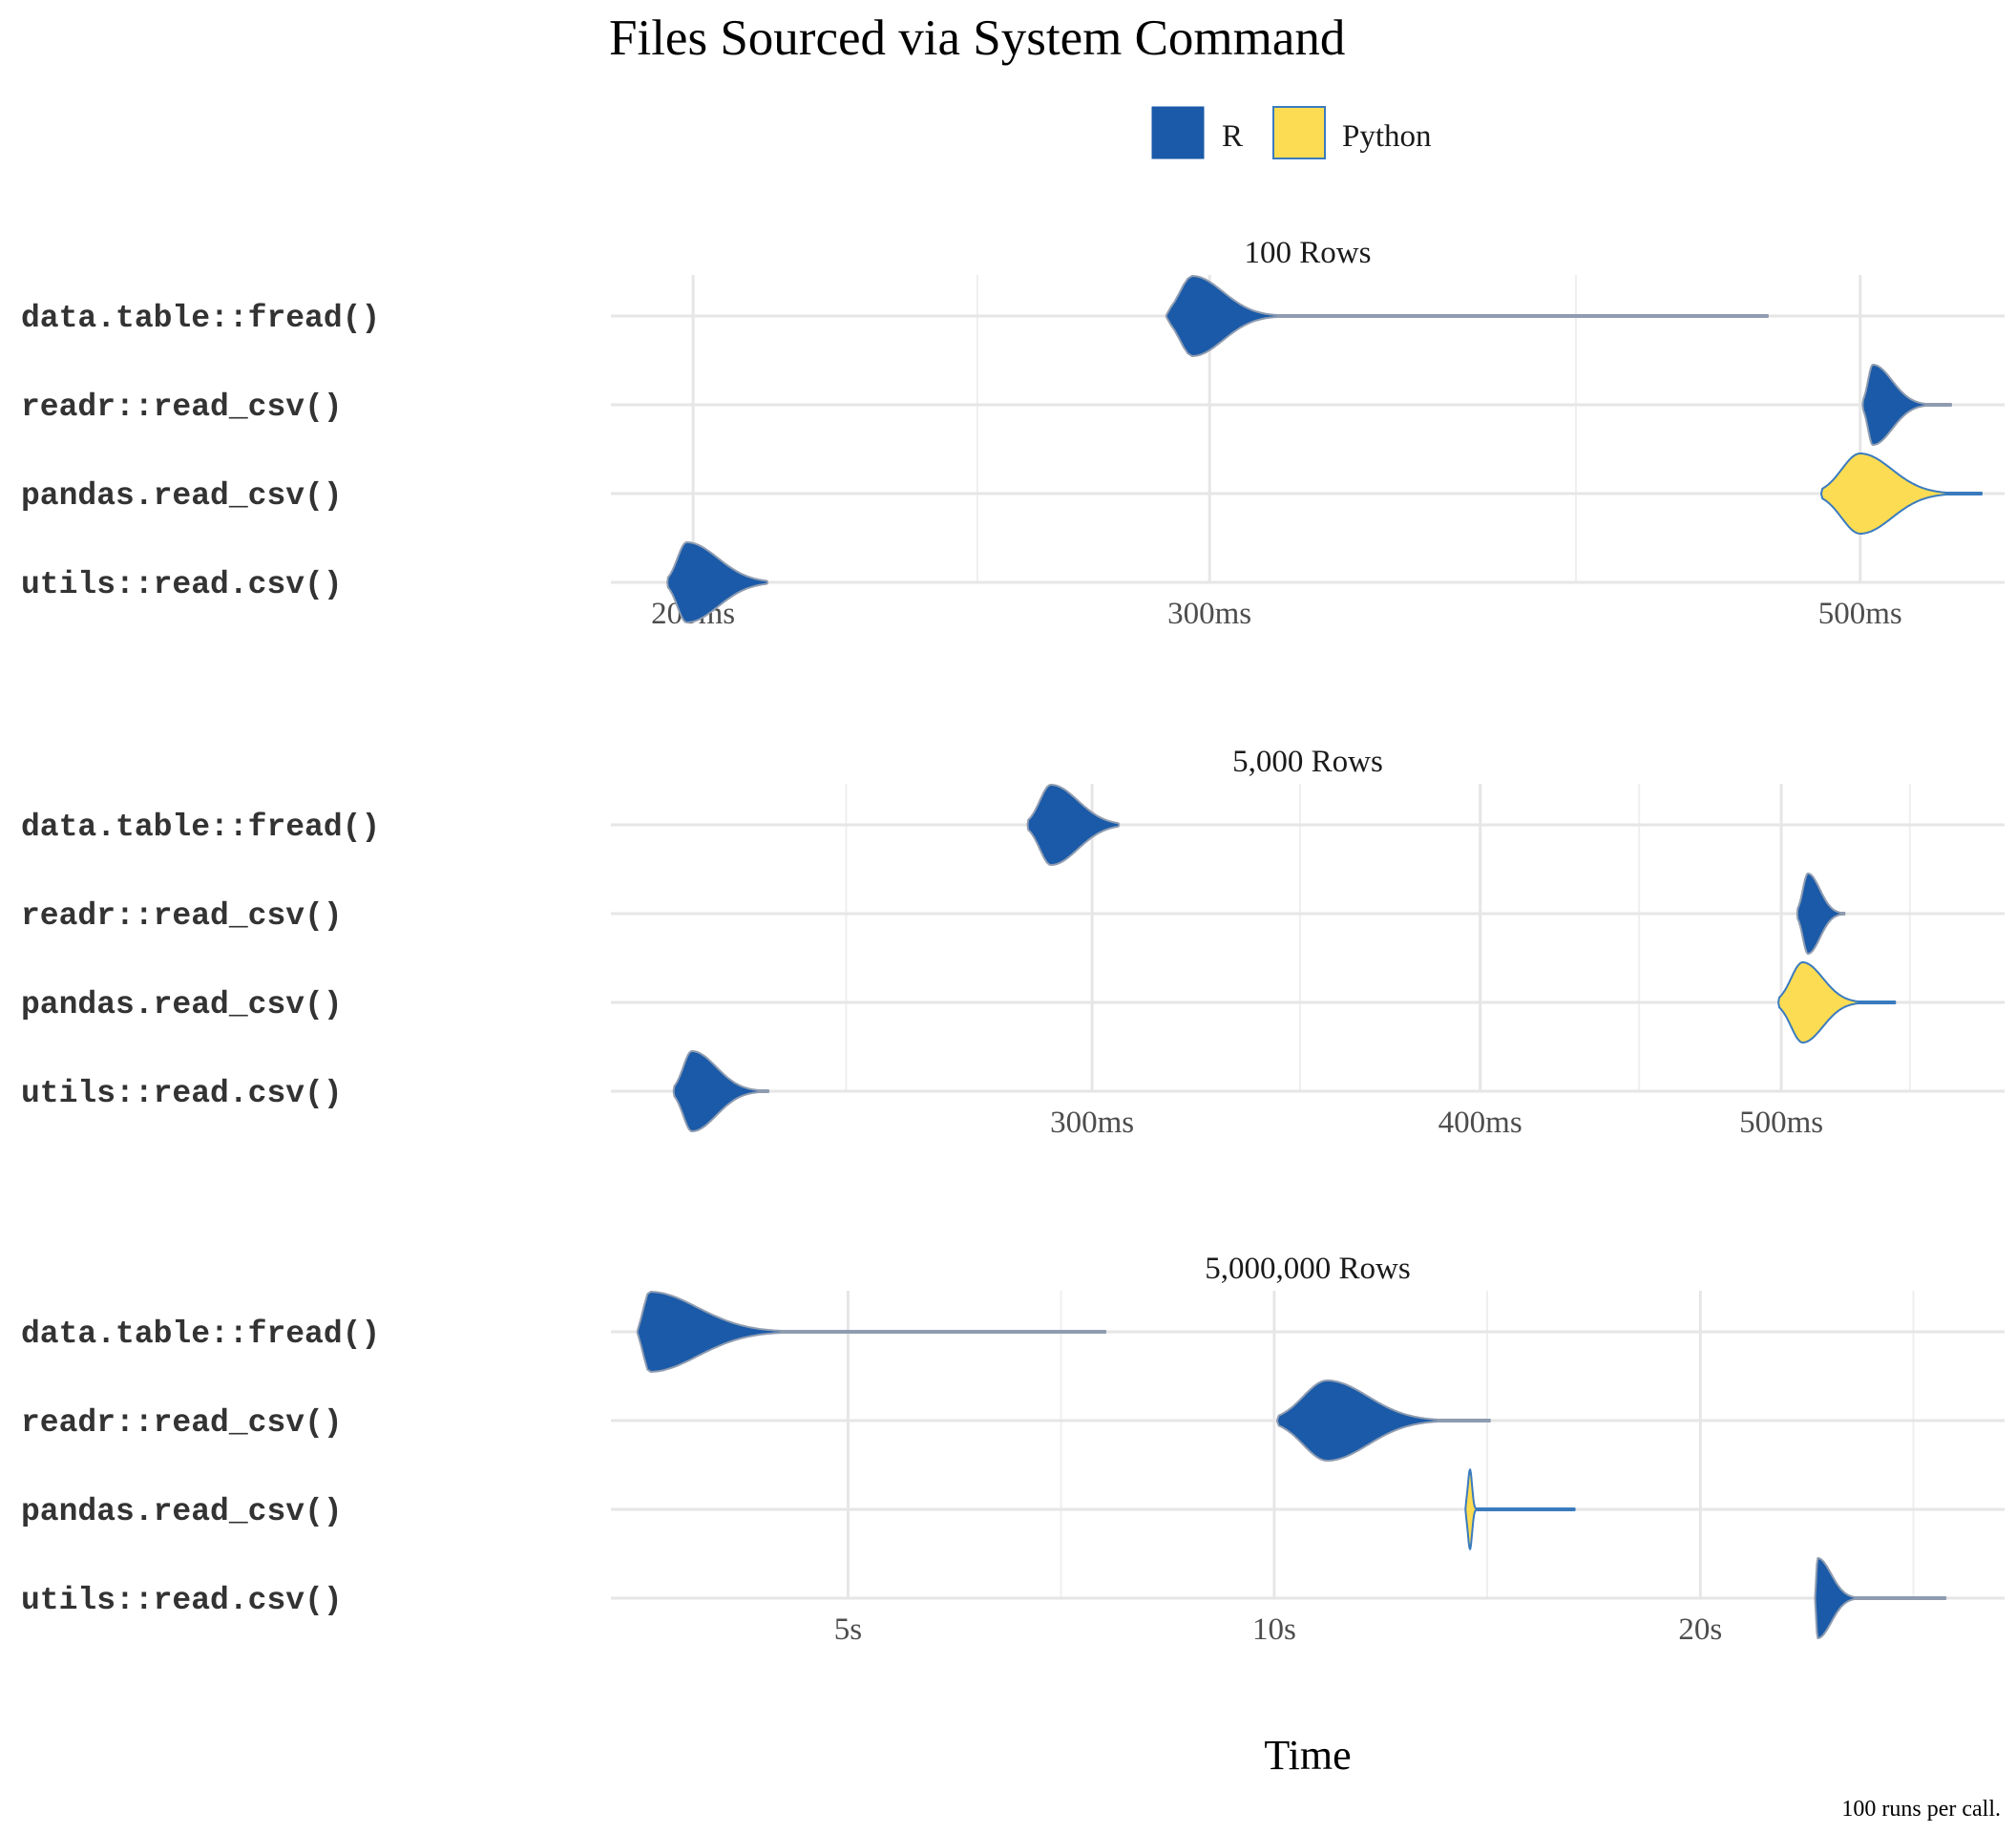 The width and height of the screenshot is (2016, 1833). Describe the element at coordinates (1821, 914) in the screenshot. I see `violin-readr-read-csv-5-000-rows` at that location.